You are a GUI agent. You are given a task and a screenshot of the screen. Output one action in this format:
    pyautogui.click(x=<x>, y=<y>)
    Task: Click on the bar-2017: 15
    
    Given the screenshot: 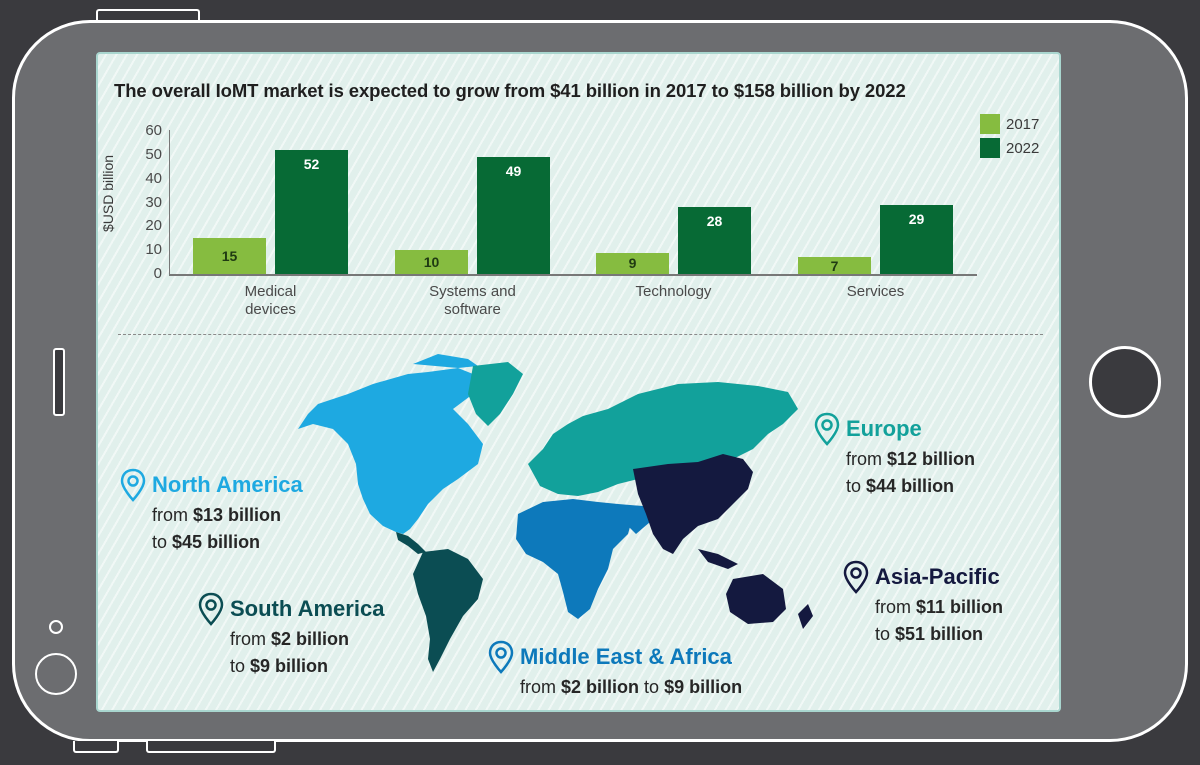 What is the action you would take?
    pyautogui.click(x=229, y=256)
    